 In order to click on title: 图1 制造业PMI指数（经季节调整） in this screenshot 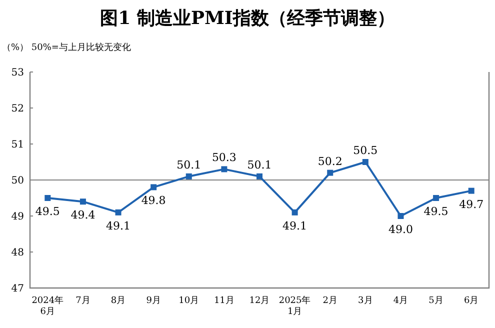, I will do `click(247, 18)`.